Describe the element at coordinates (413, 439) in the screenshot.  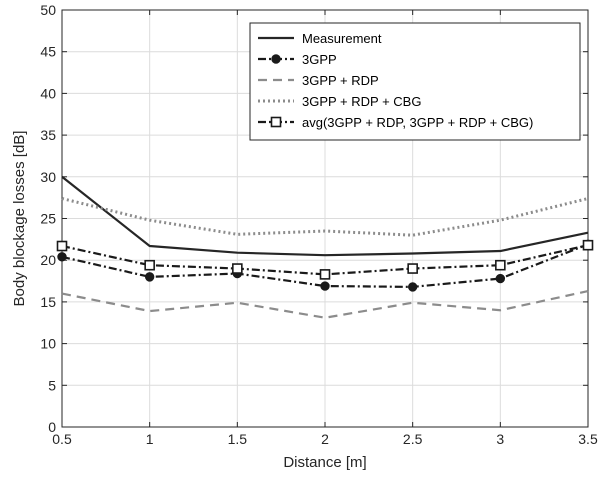
I see `x-tick-label: 2.5` at that location.